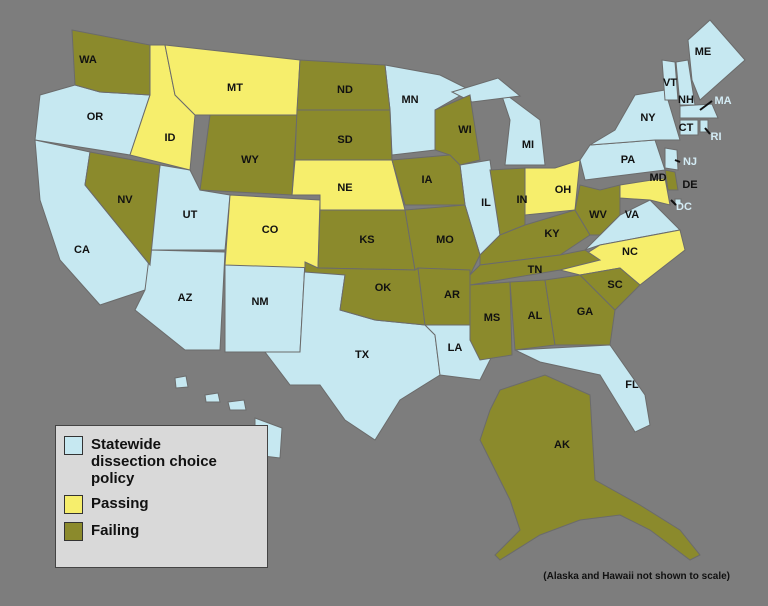 This screenshot has width=768, height=606. I want to click on state-label: SD, so click(344, 140).